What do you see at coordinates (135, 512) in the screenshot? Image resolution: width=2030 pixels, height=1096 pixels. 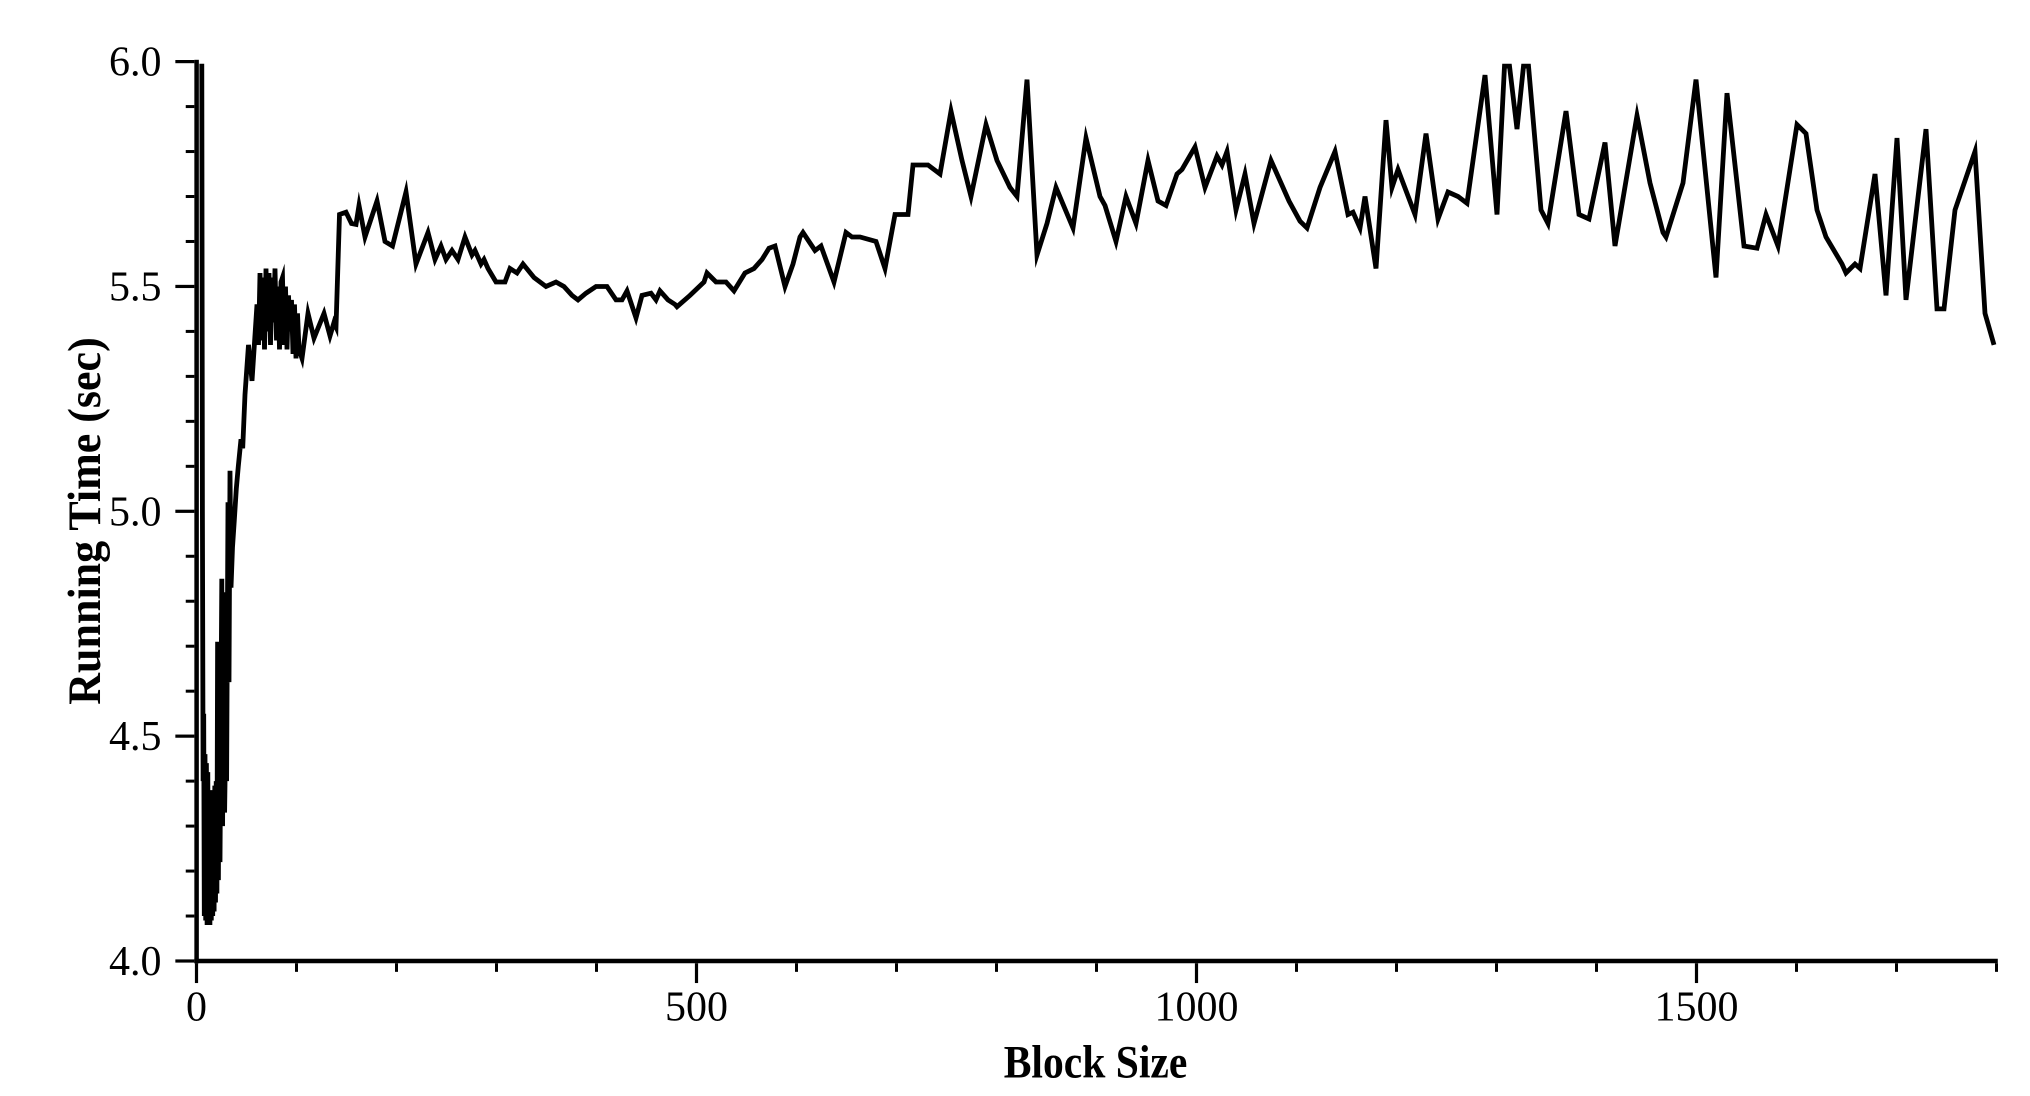 I see `svg-text: 5.0` at bounding box center [135, 512].